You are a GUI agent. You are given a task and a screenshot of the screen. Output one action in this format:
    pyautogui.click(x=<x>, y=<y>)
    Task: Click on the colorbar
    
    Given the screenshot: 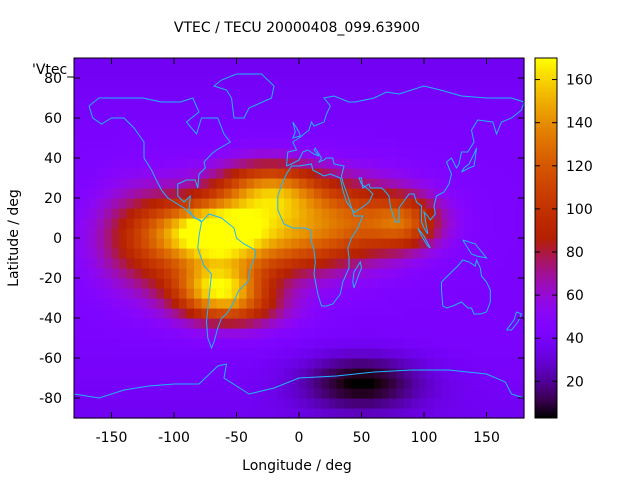 What is the action you would take?
    pyautogui.click(x=546, y=238)
    